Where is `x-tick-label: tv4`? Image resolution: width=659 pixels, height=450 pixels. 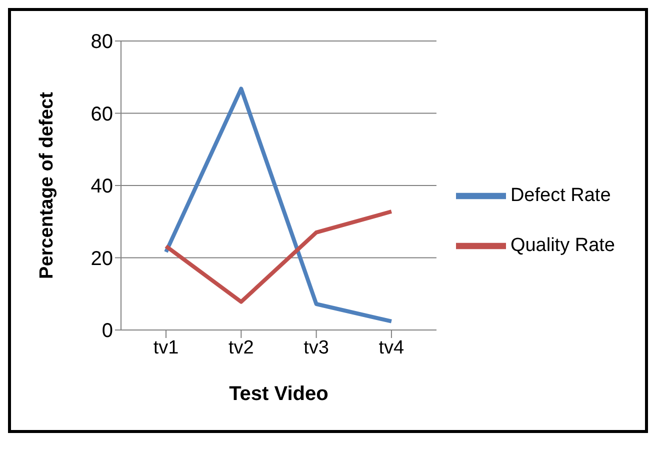
x-tick-label: tv4 is located at coordinates (391, 347).